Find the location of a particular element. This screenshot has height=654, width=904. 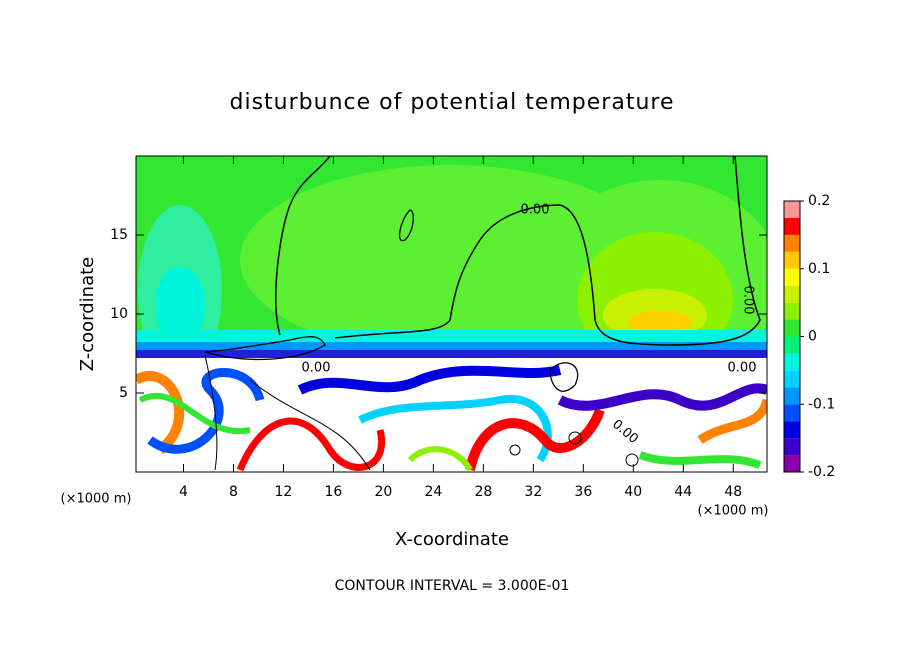

x-tick-label: 44 is located at coordinates (683, 492).